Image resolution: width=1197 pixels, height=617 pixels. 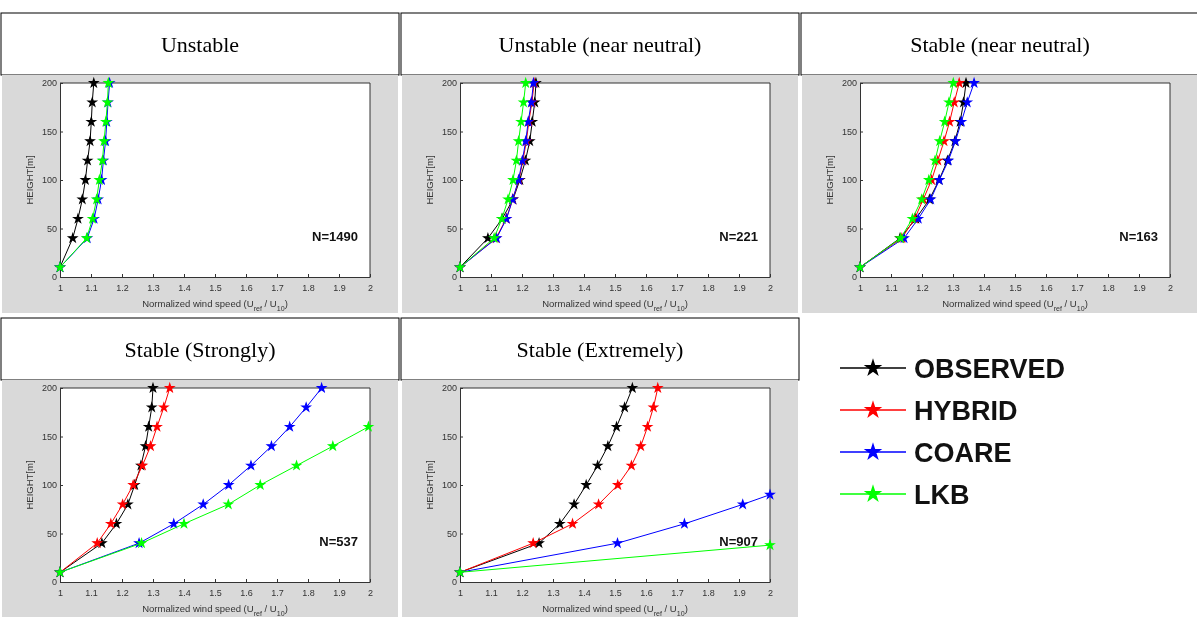 What do you see at coordinates (738, 541) in the screenshot?
I see `annotation: N=907` at bounding box center [738, 541].